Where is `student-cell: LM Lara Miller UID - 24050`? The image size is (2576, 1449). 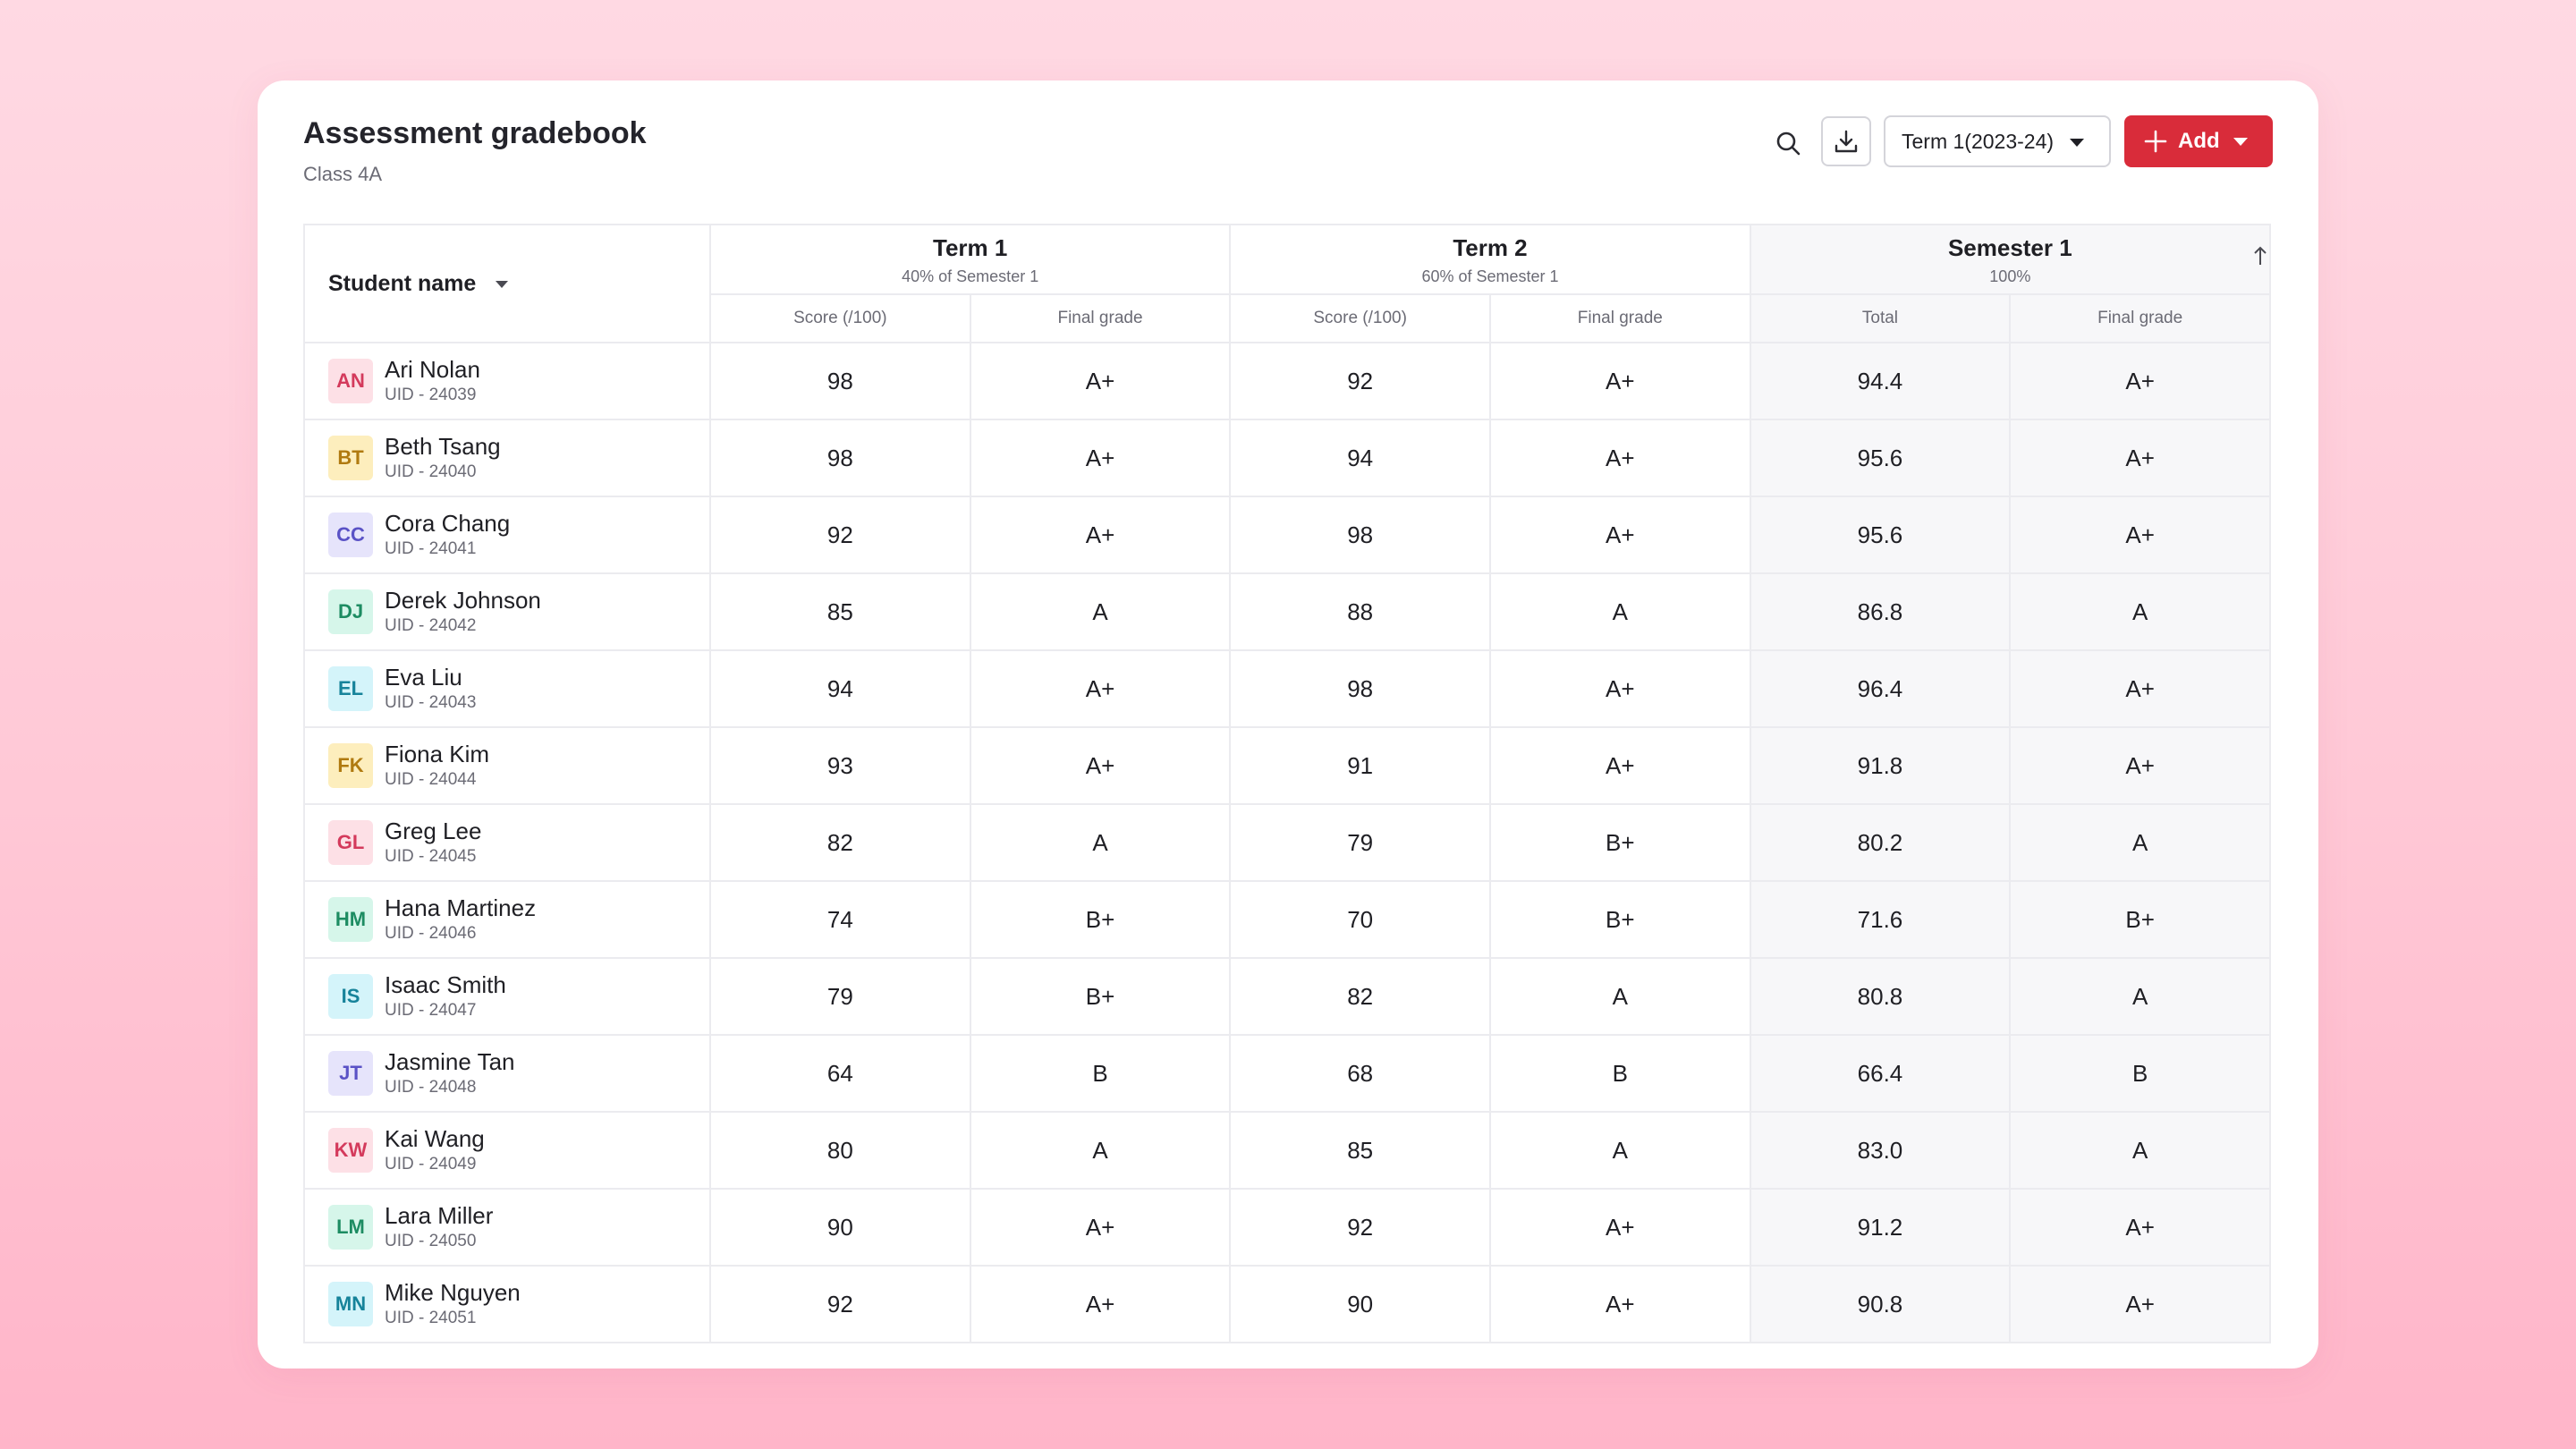 student-cell: LM Lara Miller UID - 24050 is located at coordinates (507, 1227).